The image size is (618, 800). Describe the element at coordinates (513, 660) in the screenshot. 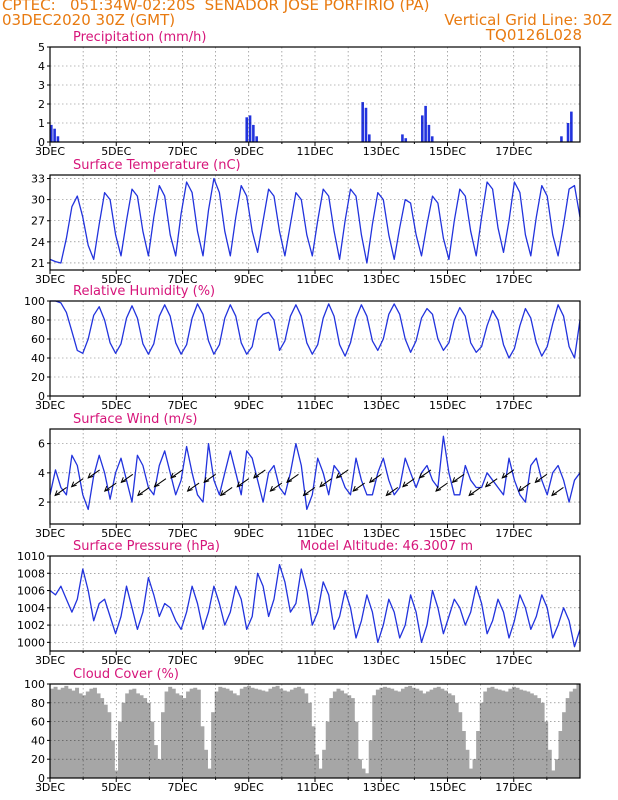

I see `pressure-xlabel-7: 17DEC` at that location.